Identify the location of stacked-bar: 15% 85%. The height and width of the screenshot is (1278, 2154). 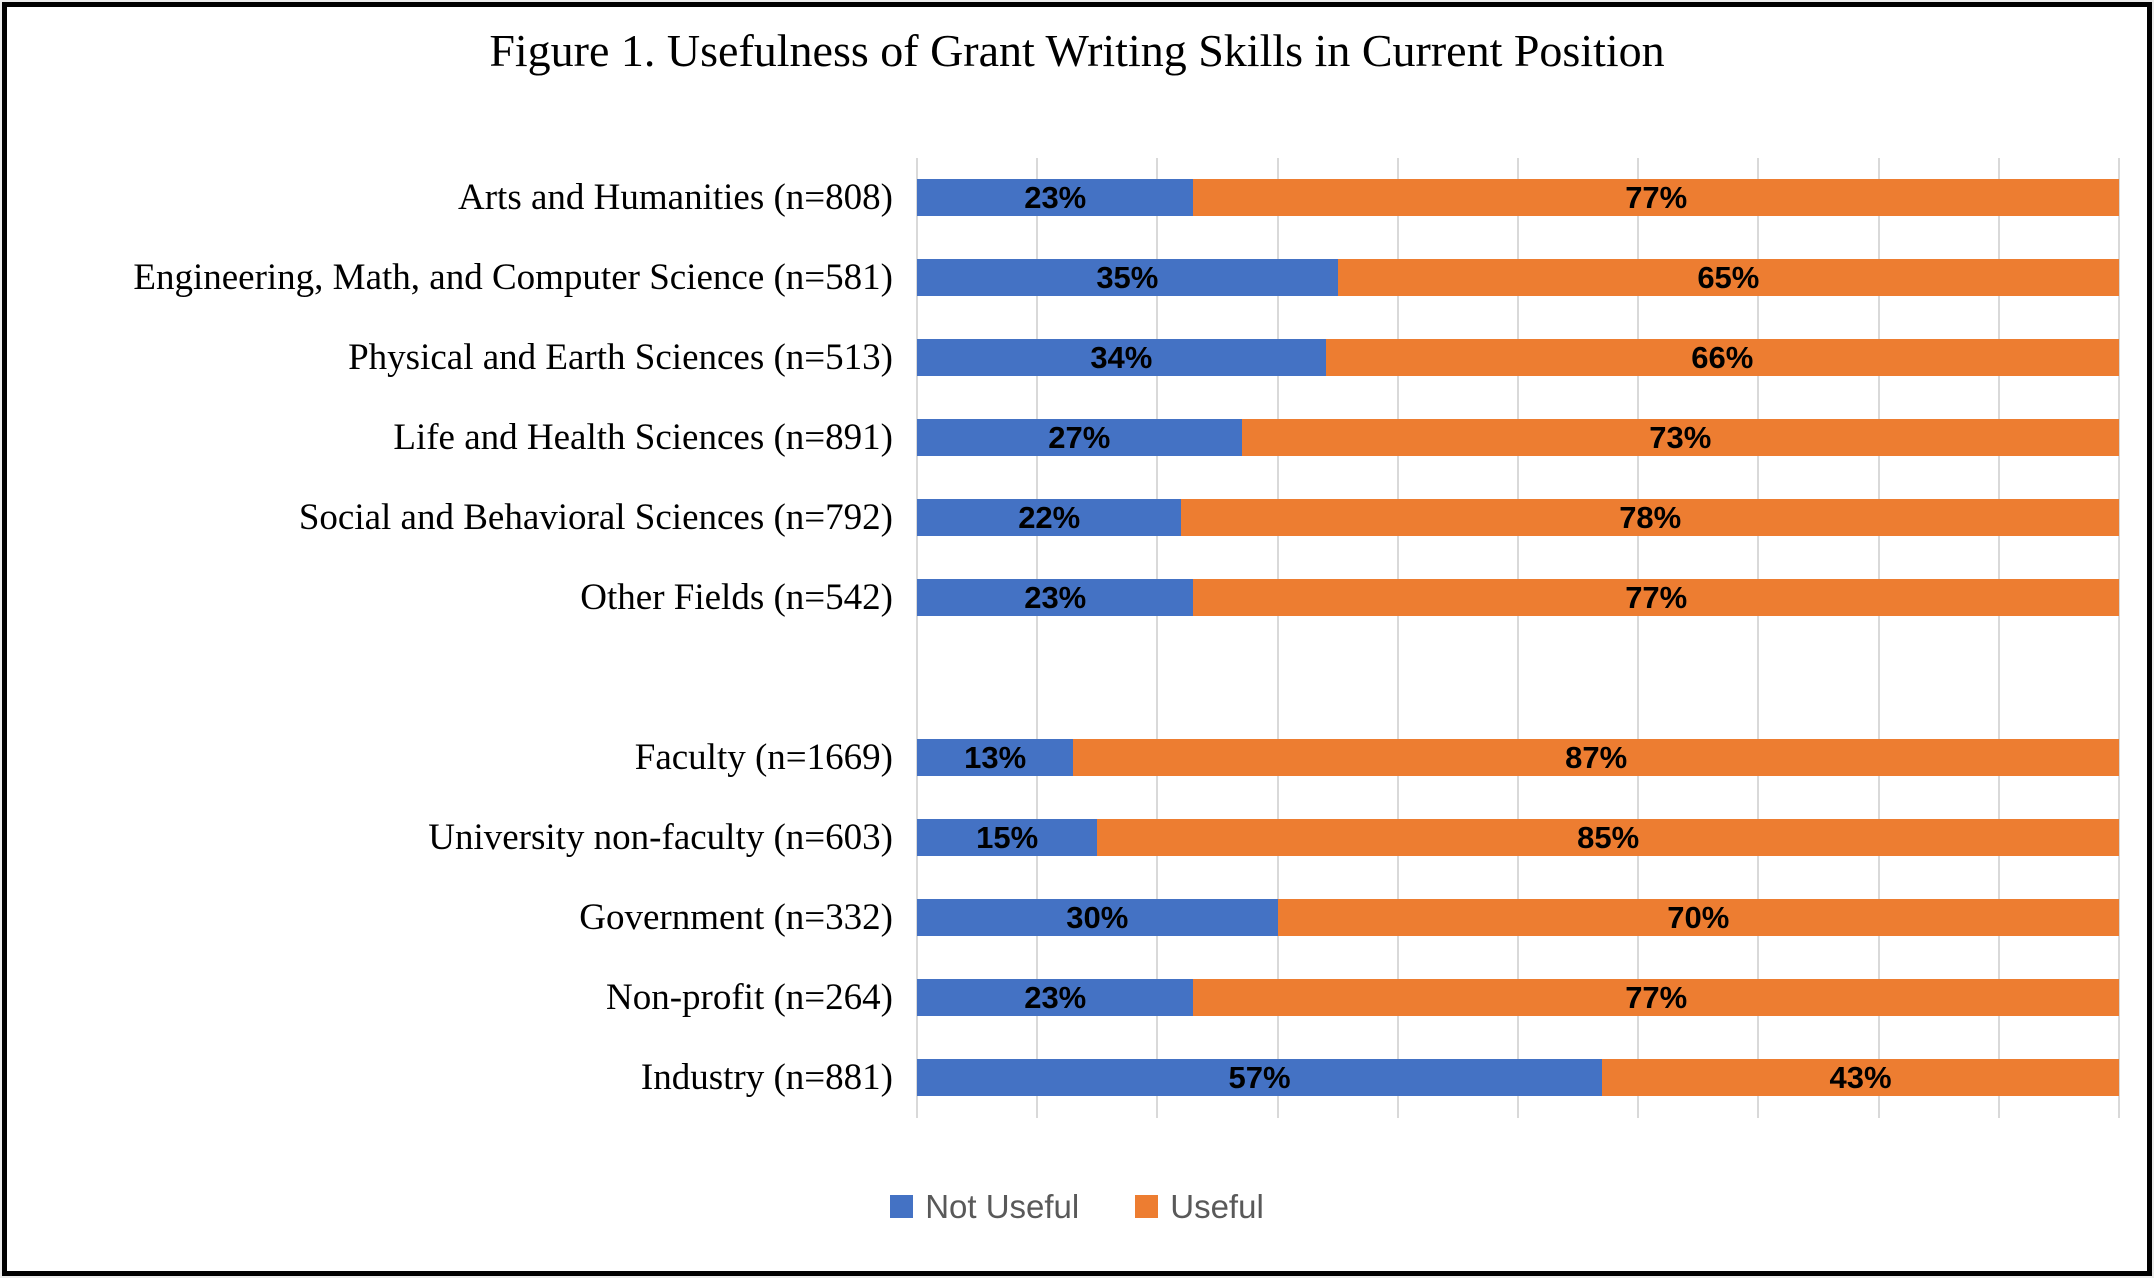
(1518, 838).